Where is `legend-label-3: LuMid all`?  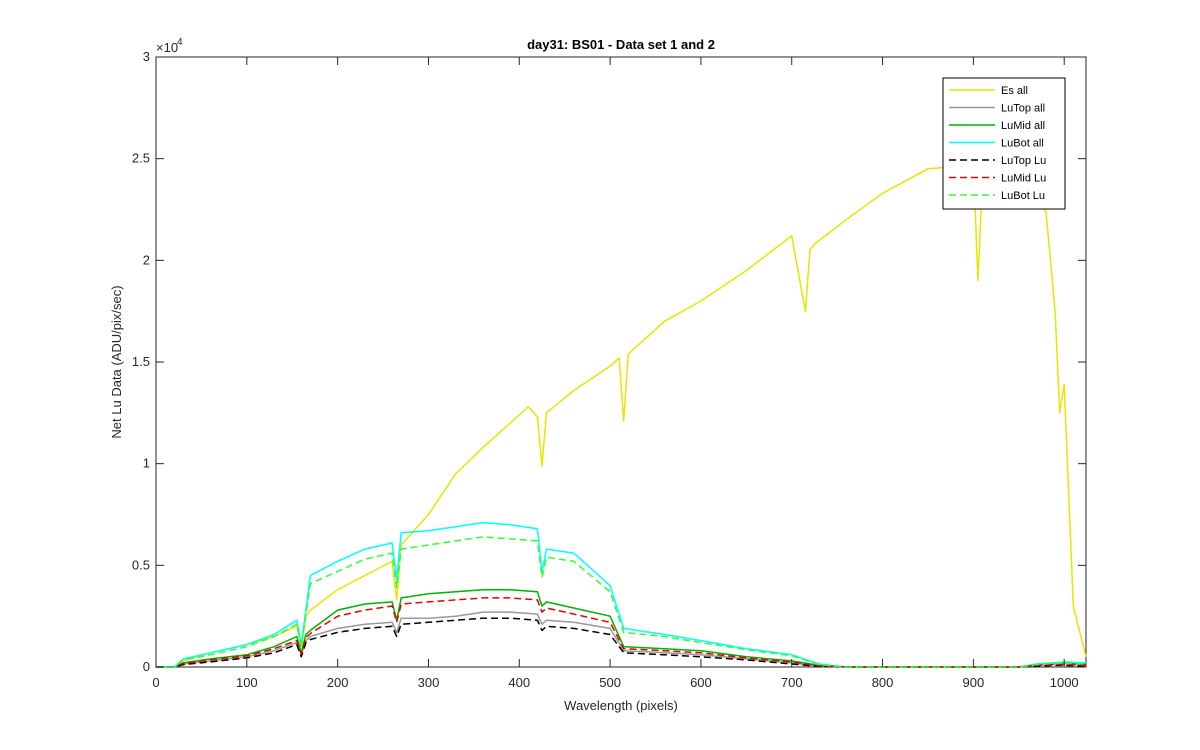 legend-label-3: LuMid all is located at coordinates (1023, 126).